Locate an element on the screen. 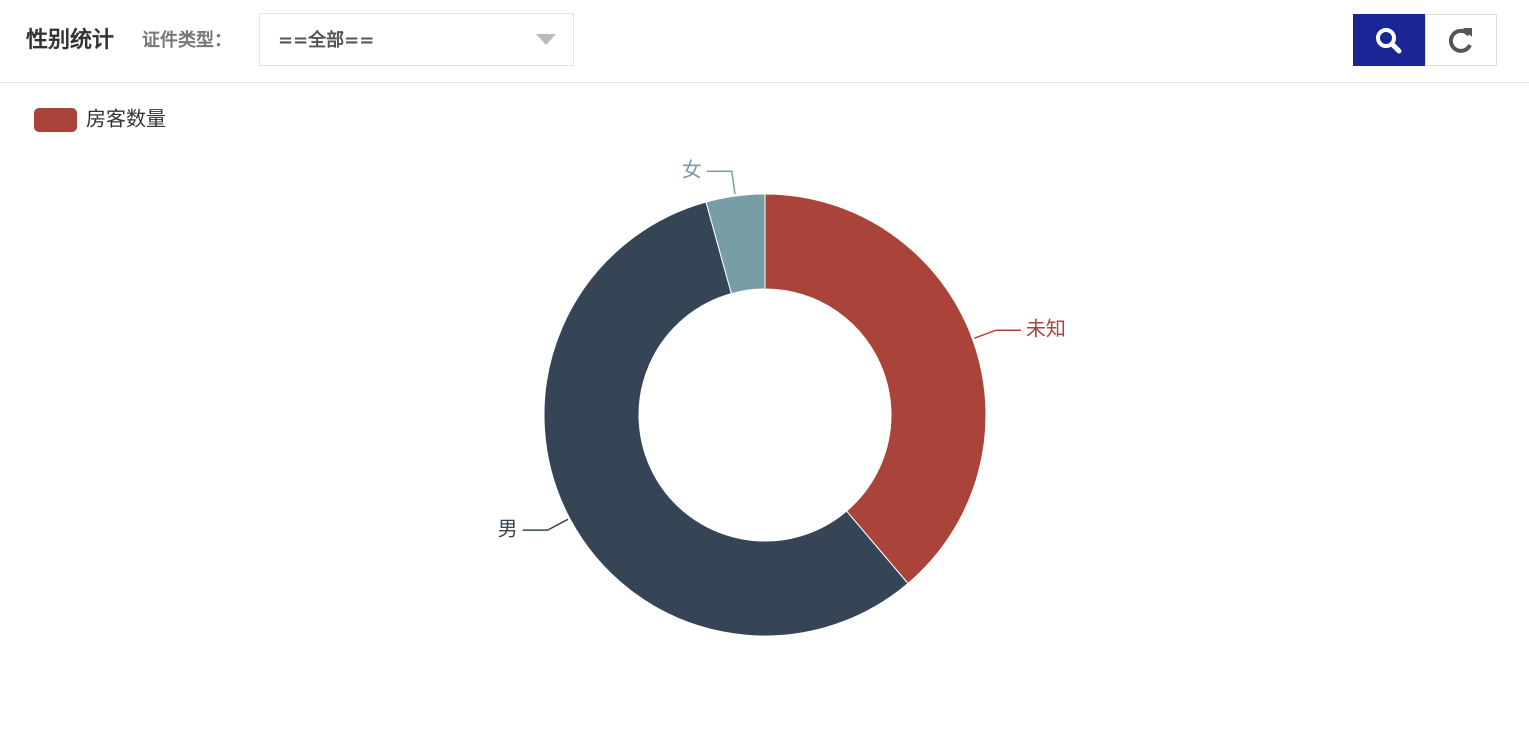 The width and height of the screenshot is (1529, 745). select-box is located at coordinates (416, 39).